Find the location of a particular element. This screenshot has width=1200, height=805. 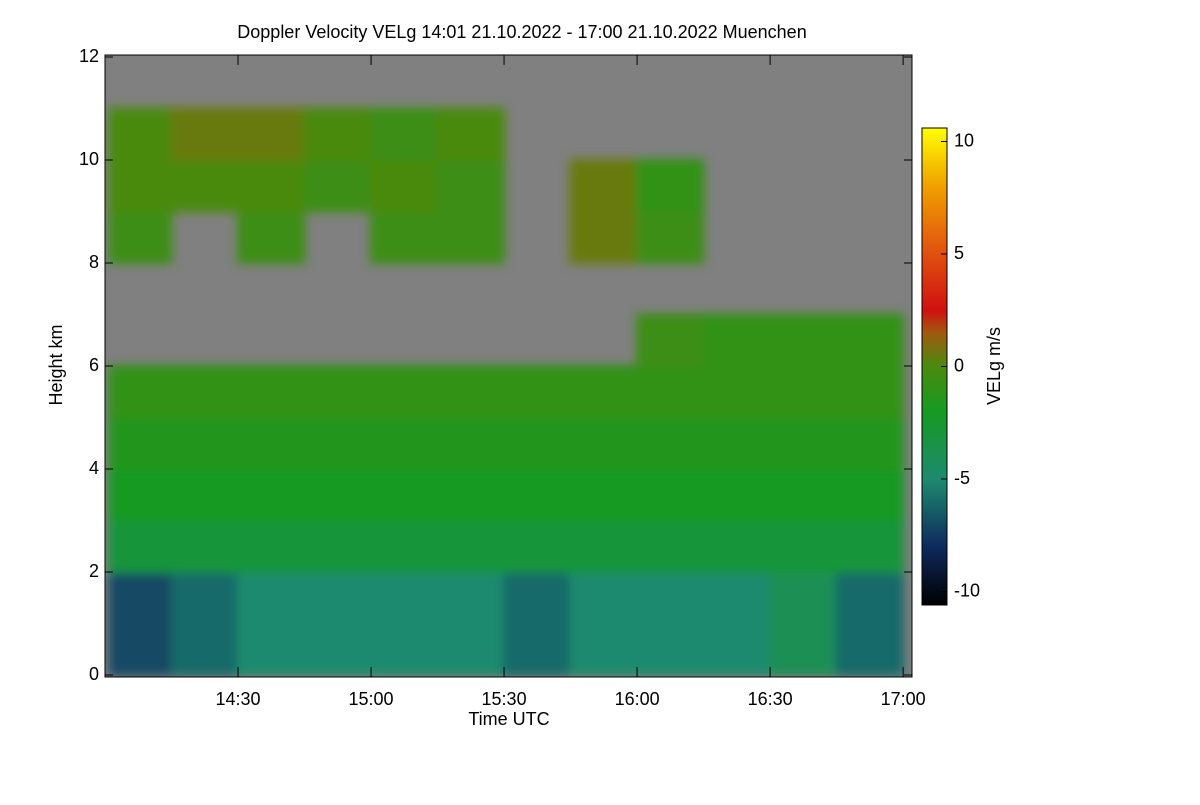

x-tick-label: 15:00 is located at coordinates (371, 699).